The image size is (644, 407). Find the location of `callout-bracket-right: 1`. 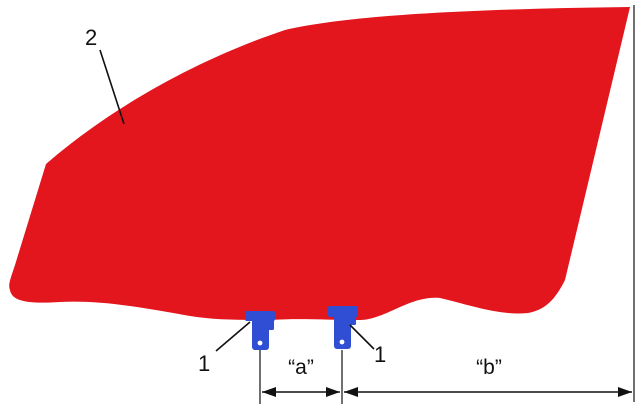

callout-bracket-right: 1 is located at coordinates (380, 354).